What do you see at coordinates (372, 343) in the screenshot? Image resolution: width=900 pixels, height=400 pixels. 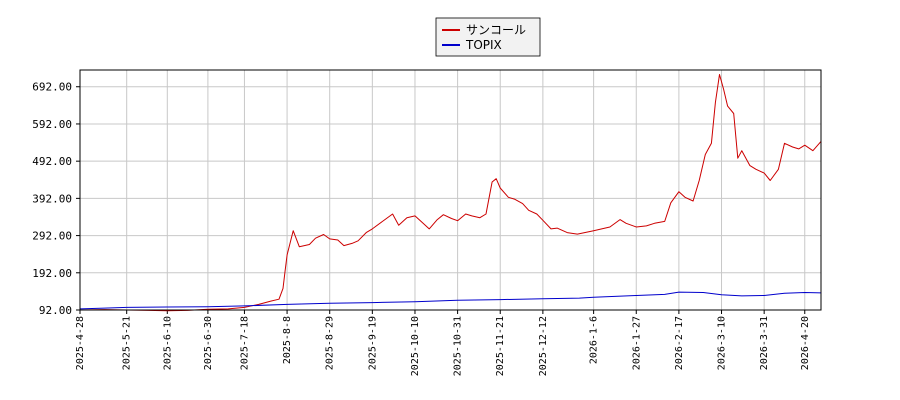 I see `x-tick-label: 2025-9-19` at bounding box center [372, 343].